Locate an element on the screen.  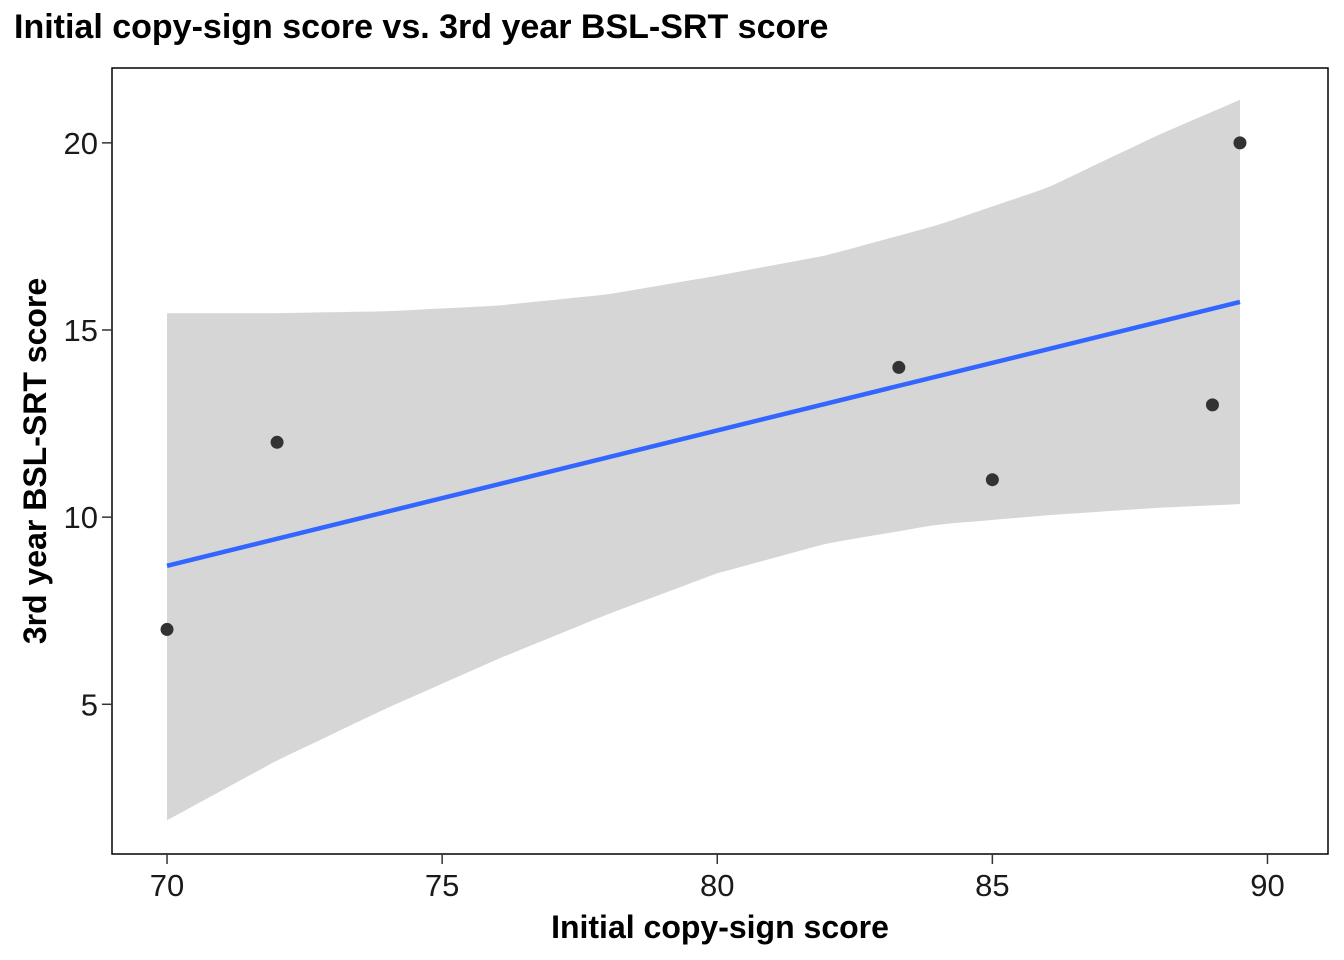
x-axis: 70 75 80 85 90 is located at coordinates (717, 878).